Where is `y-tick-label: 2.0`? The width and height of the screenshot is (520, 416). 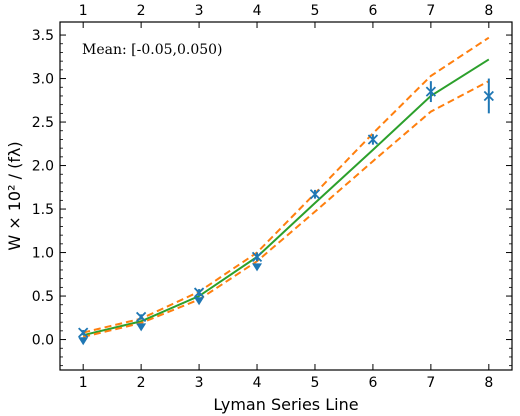 y-tick-label: 2.0 is located at coordinates (43, 167).